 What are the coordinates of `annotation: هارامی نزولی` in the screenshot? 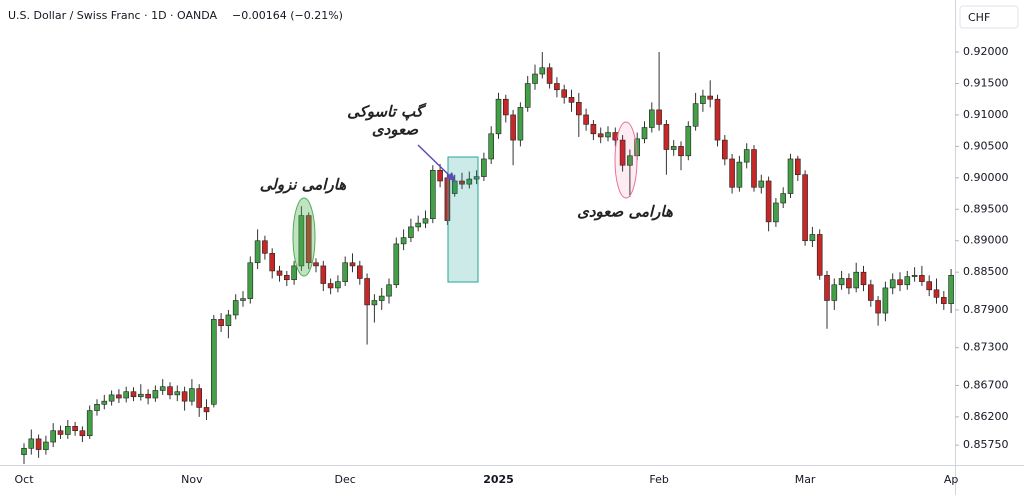 It's located at (303, 185).